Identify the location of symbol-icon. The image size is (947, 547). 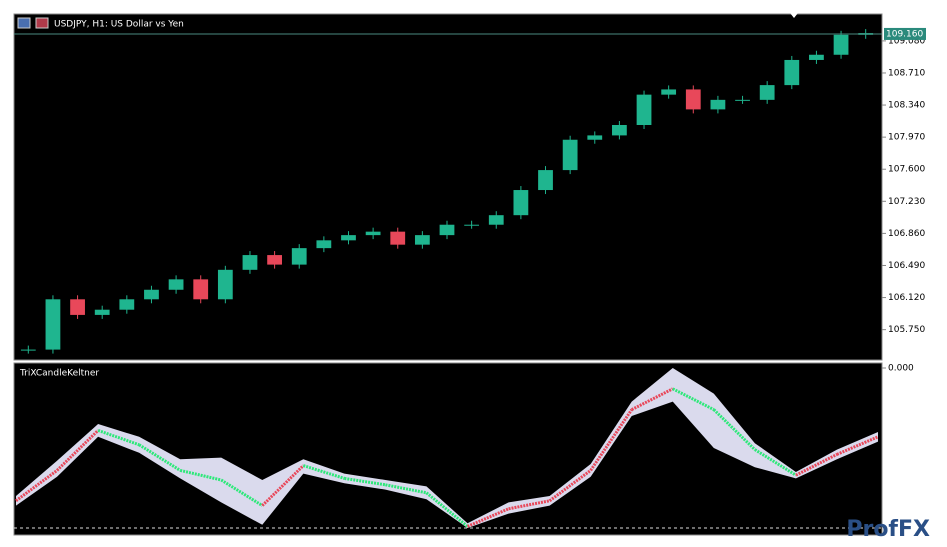
(42, 23).